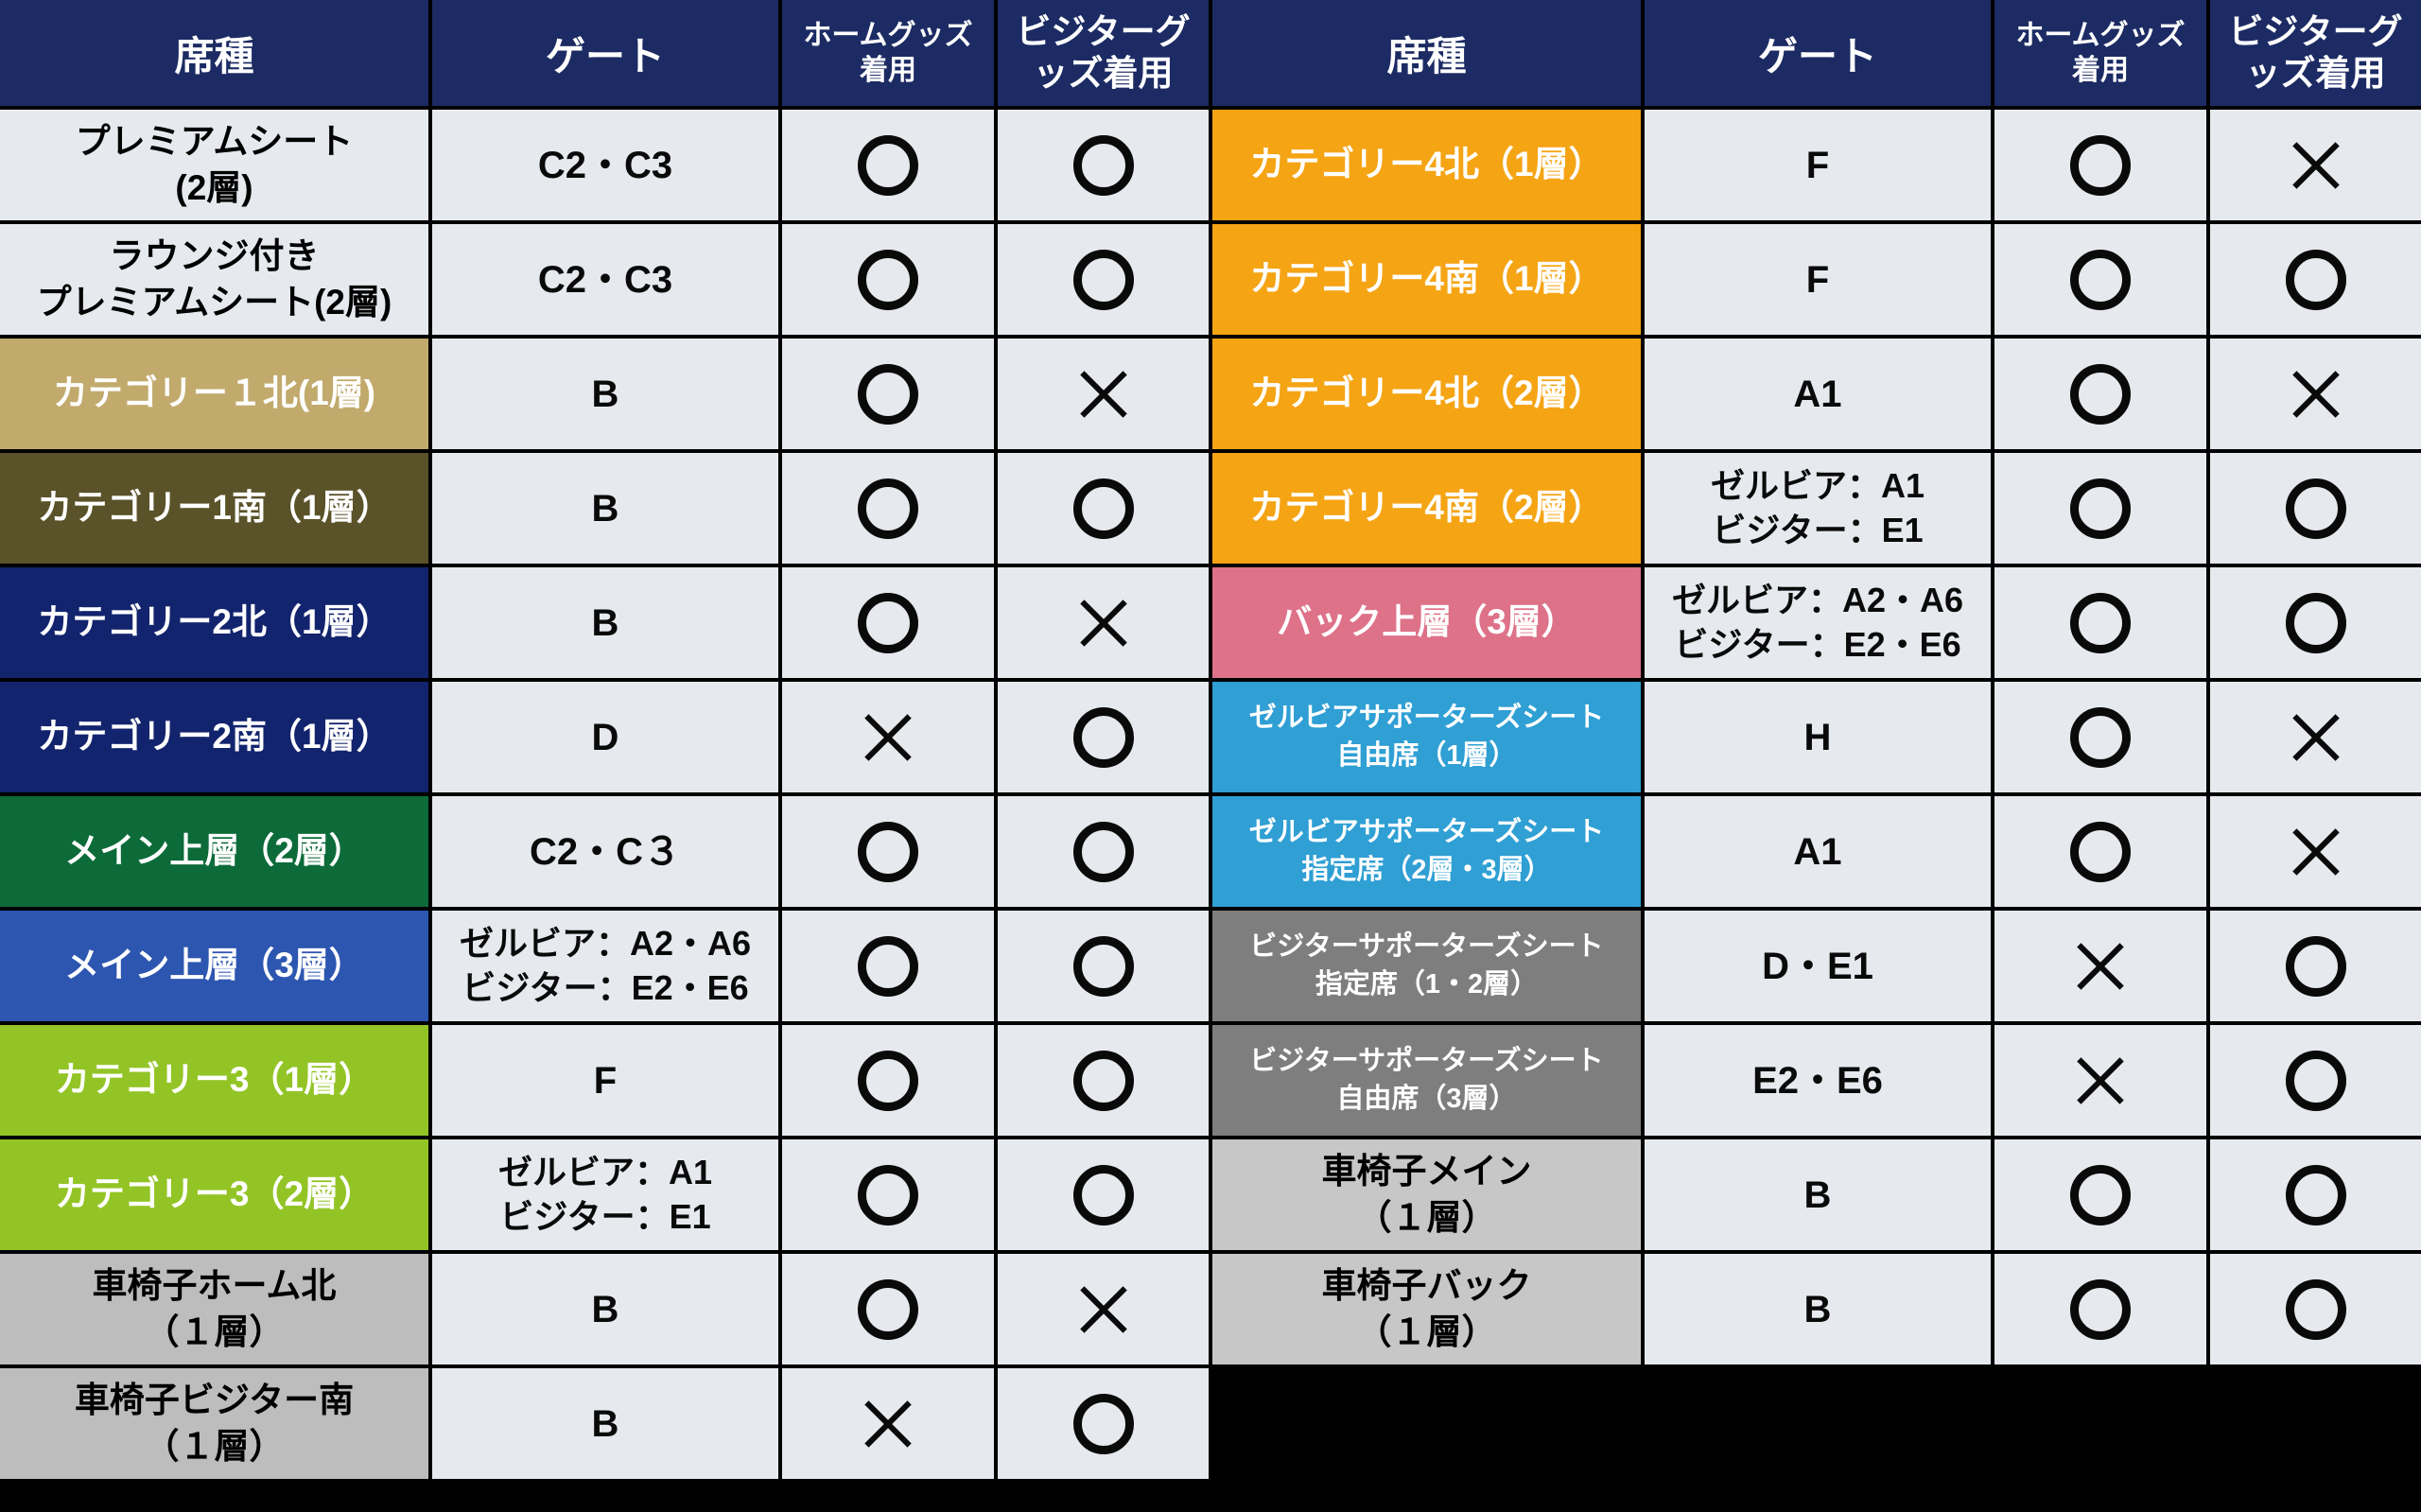  I want to click on gate-cell: E2・E6, so click(1818, 1080).